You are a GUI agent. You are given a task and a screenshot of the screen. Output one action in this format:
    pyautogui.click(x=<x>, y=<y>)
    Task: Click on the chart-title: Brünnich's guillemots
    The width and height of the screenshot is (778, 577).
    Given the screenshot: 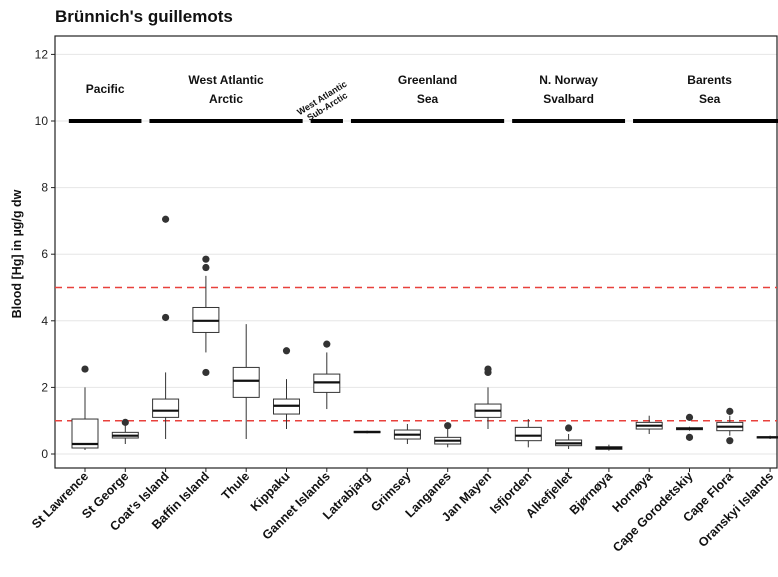 What is the action you would take?
    pyautogui.click(x=144, y=16)
    